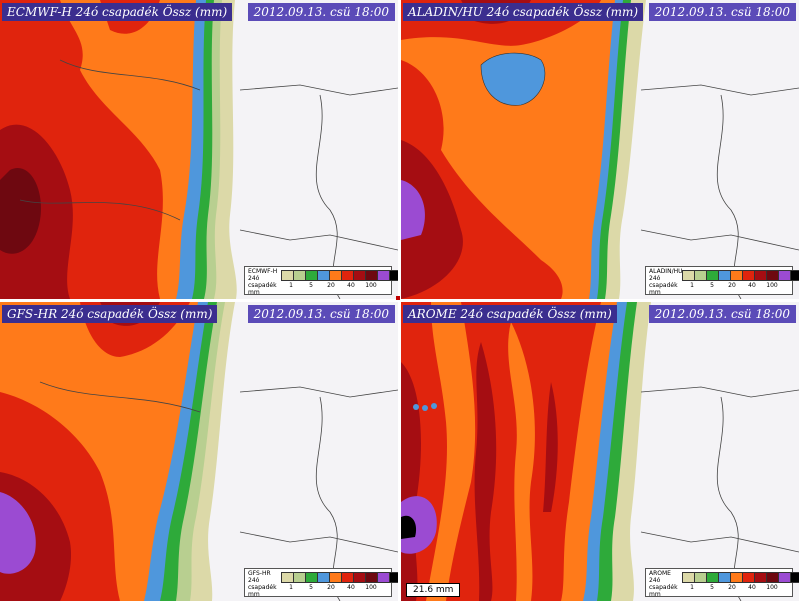 The image size is (800, 602). I want to click on legend-label: ALADIN/HU 24ó csapadék mm, so click(666, 282).